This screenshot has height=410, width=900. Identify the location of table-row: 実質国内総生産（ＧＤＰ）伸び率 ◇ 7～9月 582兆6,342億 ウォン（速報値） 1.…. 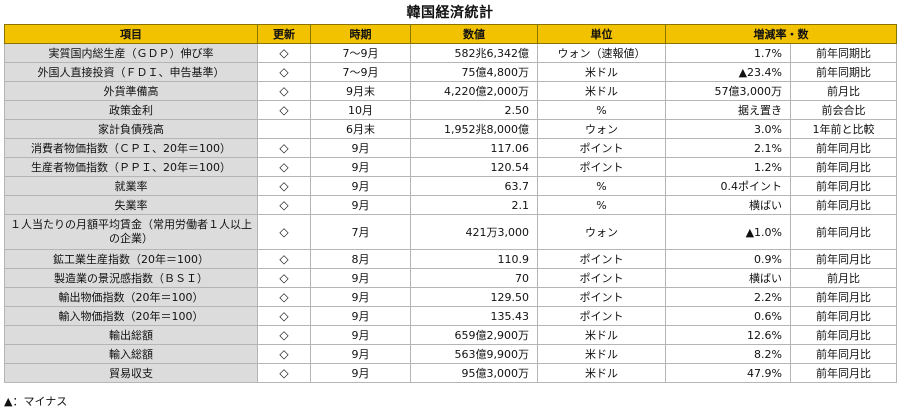
(450, 53).